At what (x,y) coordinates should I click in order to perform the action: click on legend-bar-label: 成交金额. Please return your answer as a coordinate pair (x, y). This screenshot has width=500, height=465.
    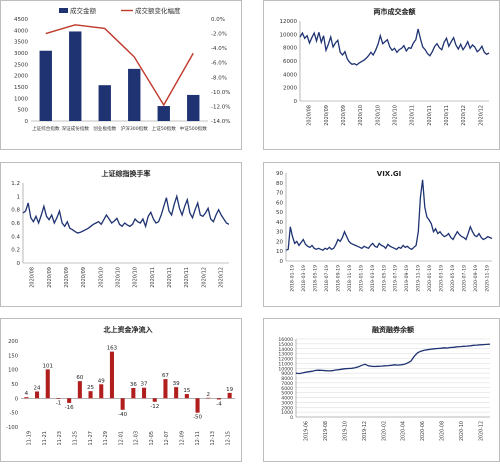
    Looking at the image, I should click on (83, 10).